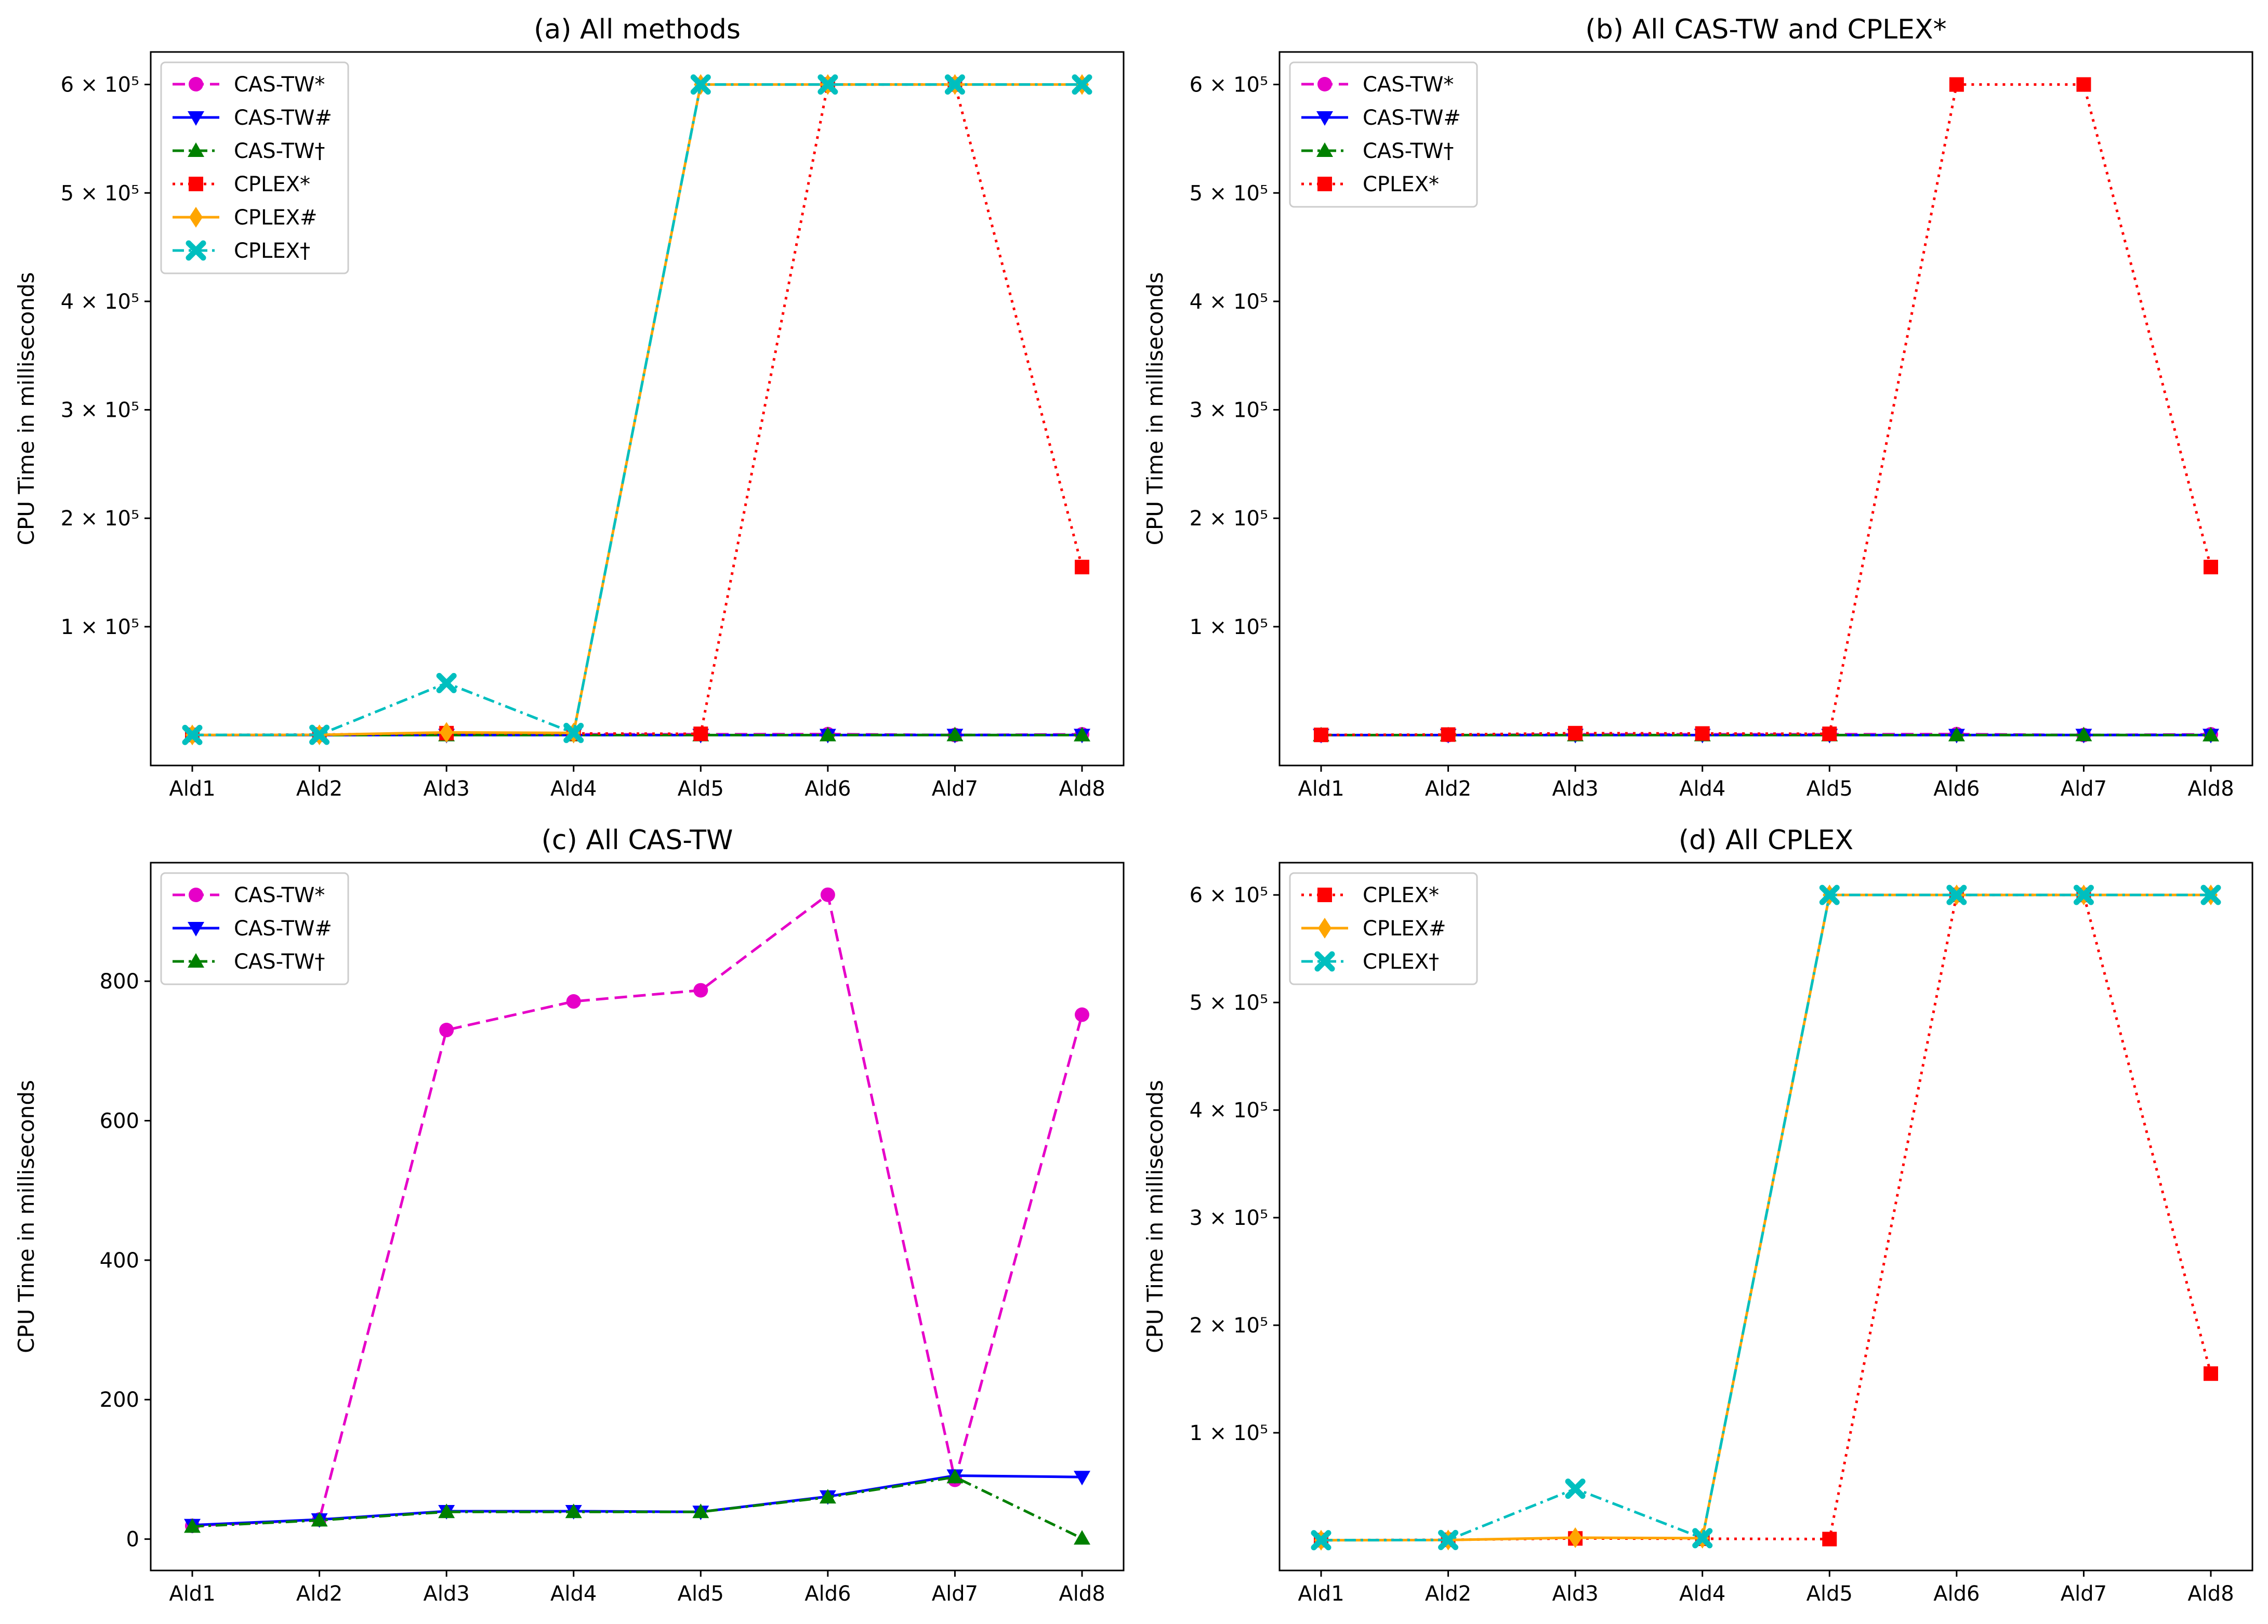  I want to click on series-line-cas-tw-dagger, so click(637, 1507).